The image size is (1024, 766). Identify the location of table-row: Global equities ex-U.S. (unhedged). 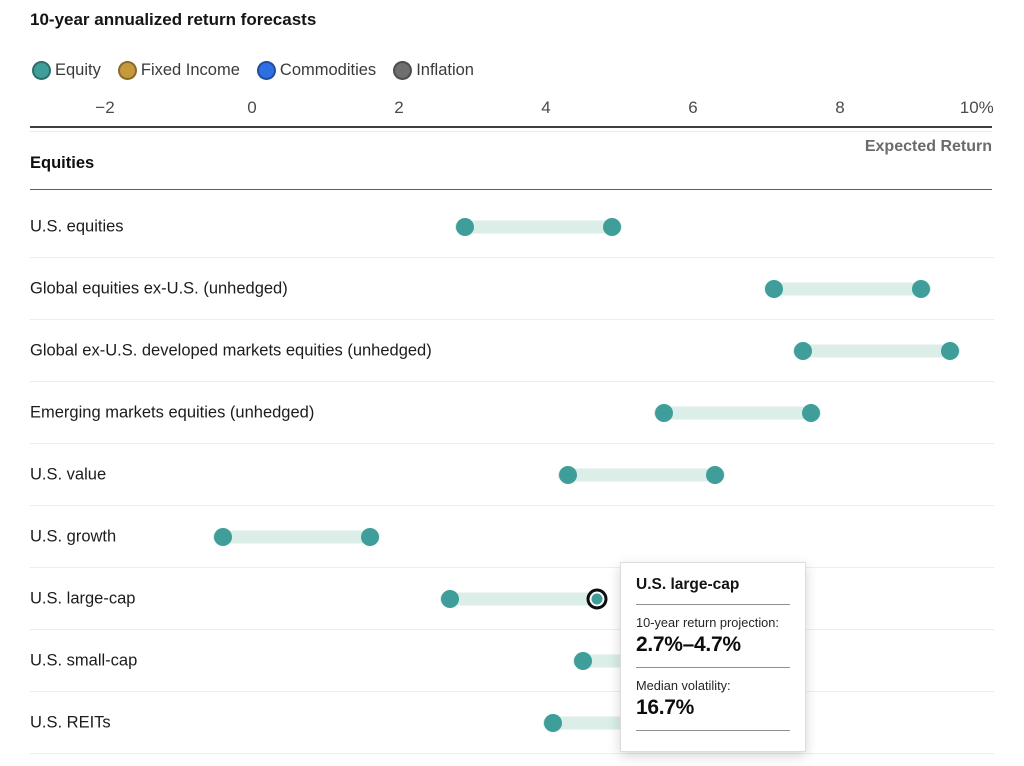
(512, 289).